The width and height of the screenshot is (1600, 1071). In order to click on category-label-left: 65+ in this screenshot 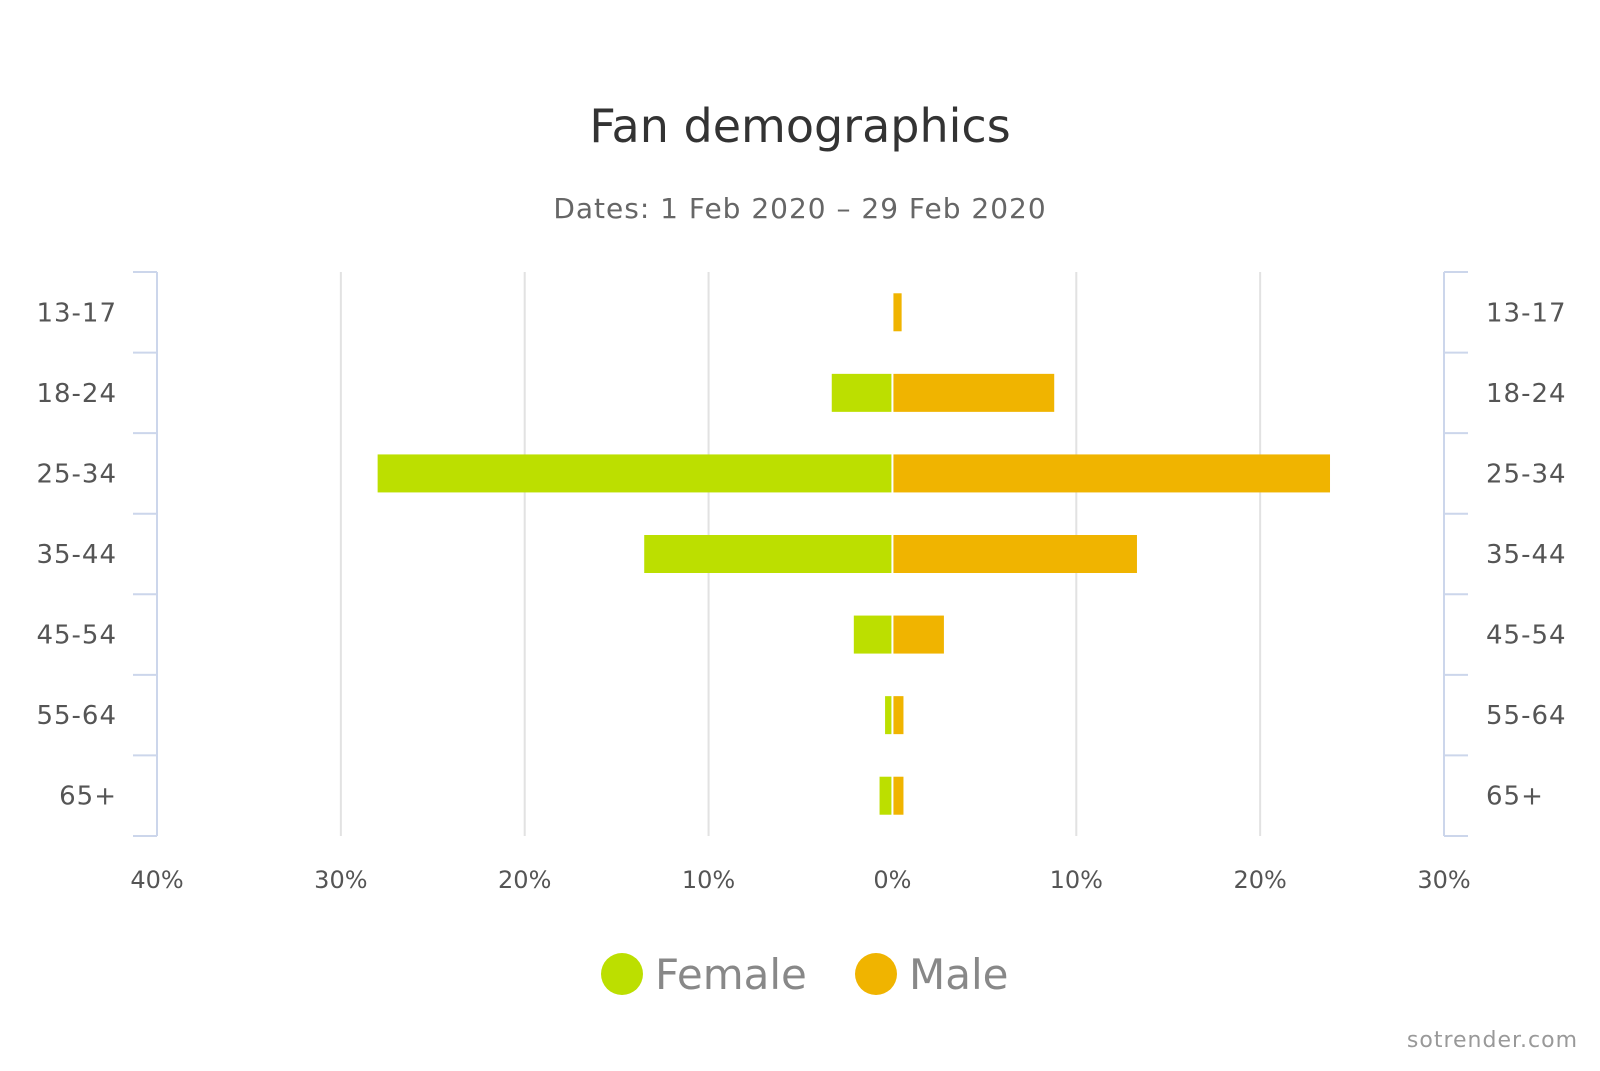, I will do `click(88, 797)`.